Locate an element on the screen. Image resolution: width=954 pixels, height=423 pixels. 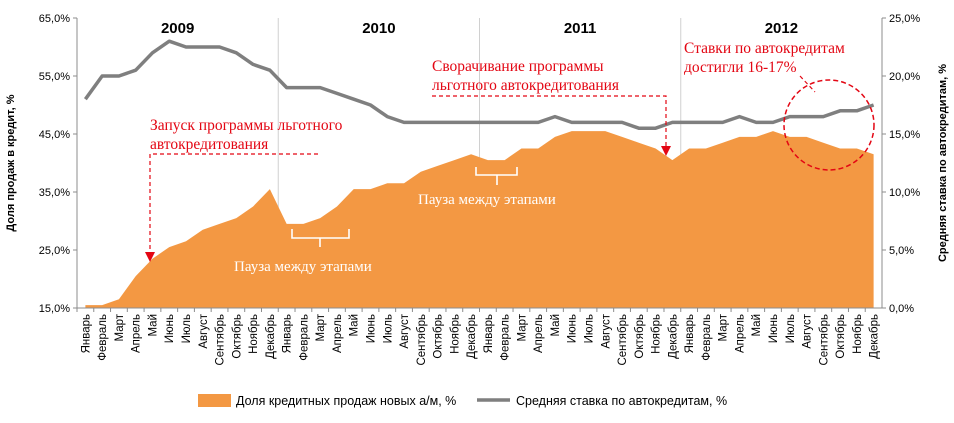
left-tick-label: 25,0% is located at coordinates (54, 251).